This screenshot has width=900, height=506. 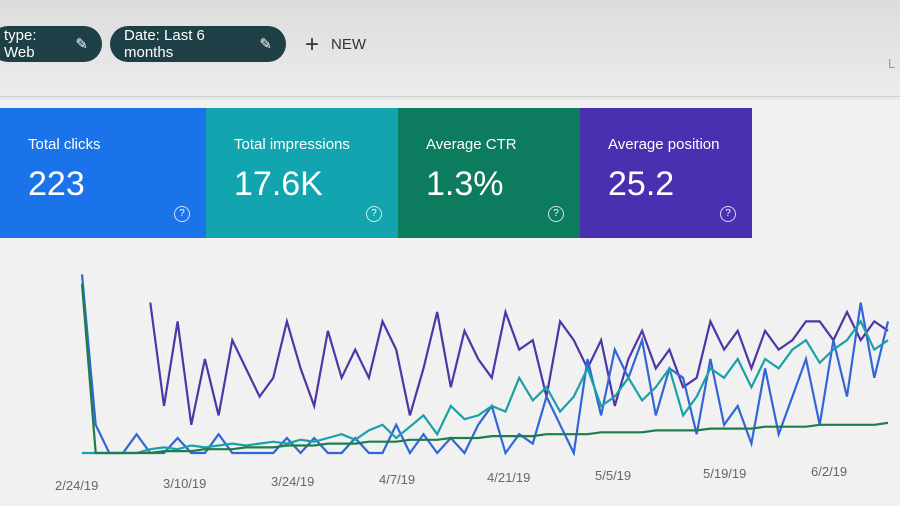 I want to click on total-clicks-card: Total clicks 223?, so click(x=103, y=173).